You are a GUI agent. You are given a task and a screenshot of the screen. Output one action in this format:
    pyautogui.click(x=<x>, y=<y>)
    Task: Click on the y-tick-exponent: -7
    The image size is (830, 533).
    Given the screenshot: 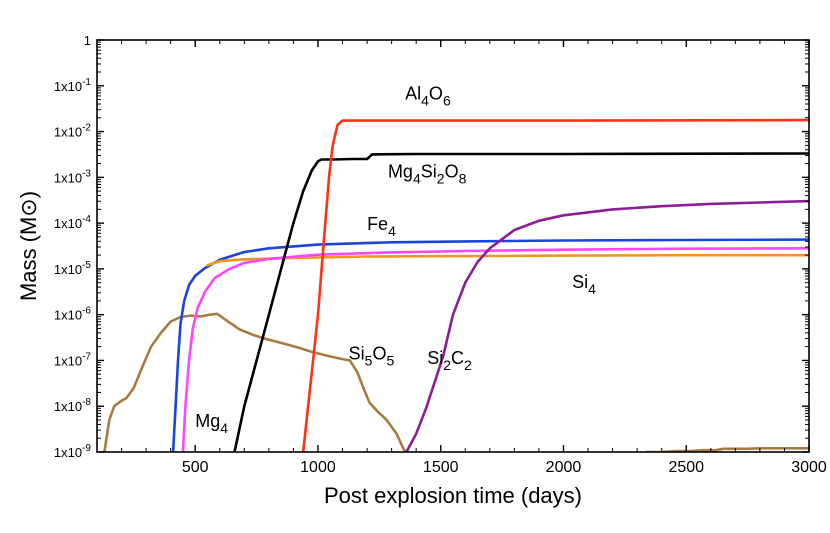 What is the action you would take?
    pyautogui.click(x=86, y=356)
    